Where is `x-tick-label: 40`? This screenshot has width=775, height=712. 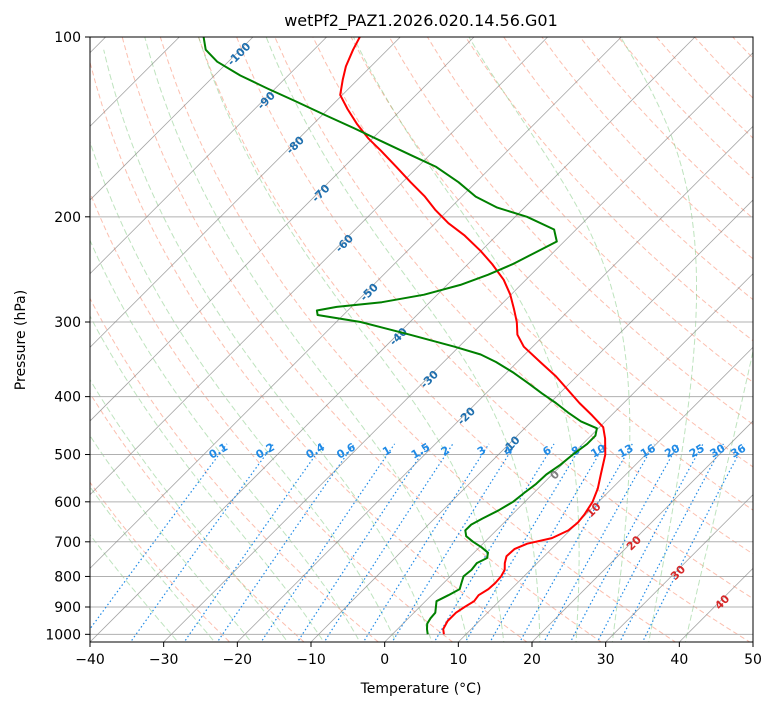
x-tick-label: 40 is located at coordinates (679, 660).